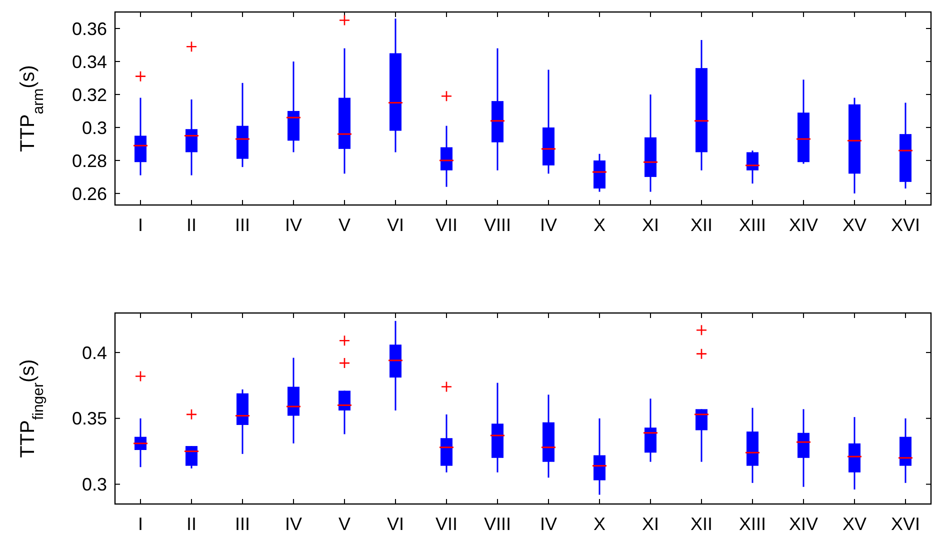 This screenshot has width=933, height=538. I want to click on y-tick-label: 0.36, so click(89, 28).